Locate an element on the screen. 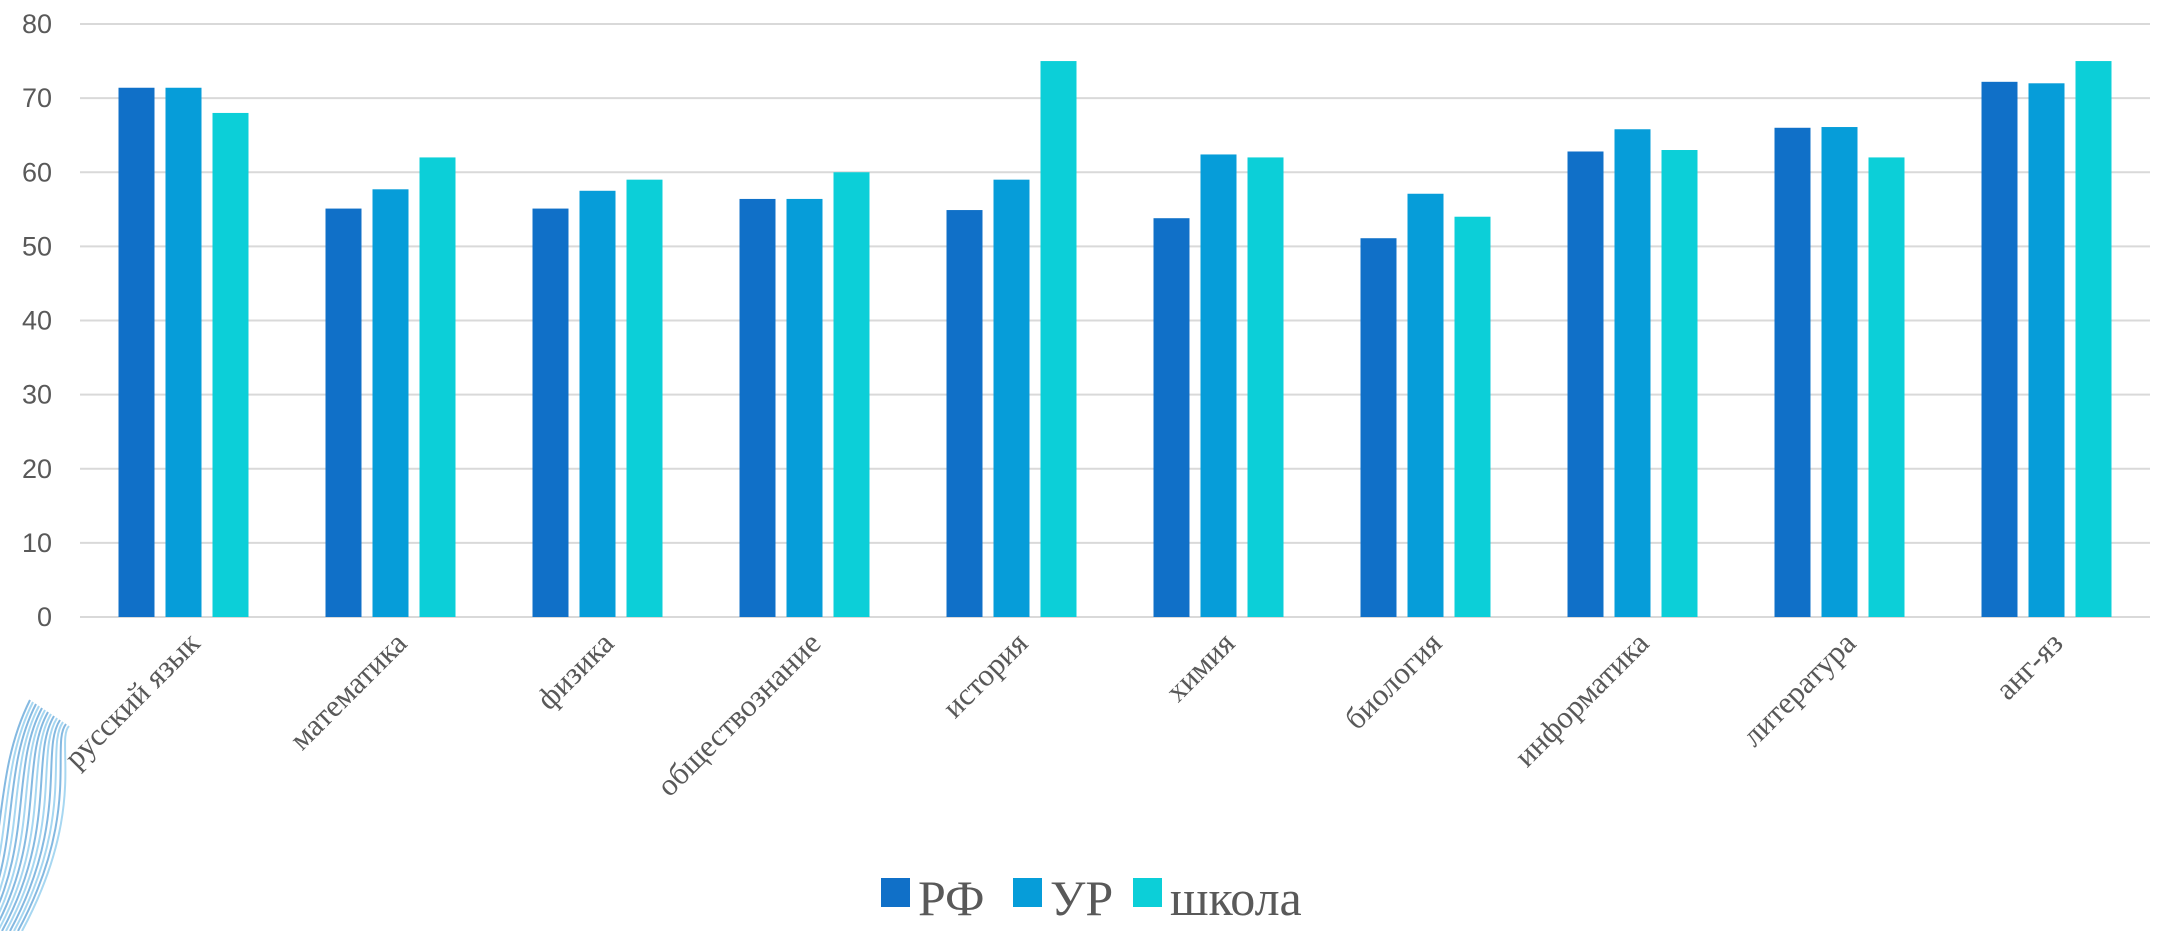  y-axis: 0 10 20 30 40 50 60 70 80 is located at coordinates (37, 320).